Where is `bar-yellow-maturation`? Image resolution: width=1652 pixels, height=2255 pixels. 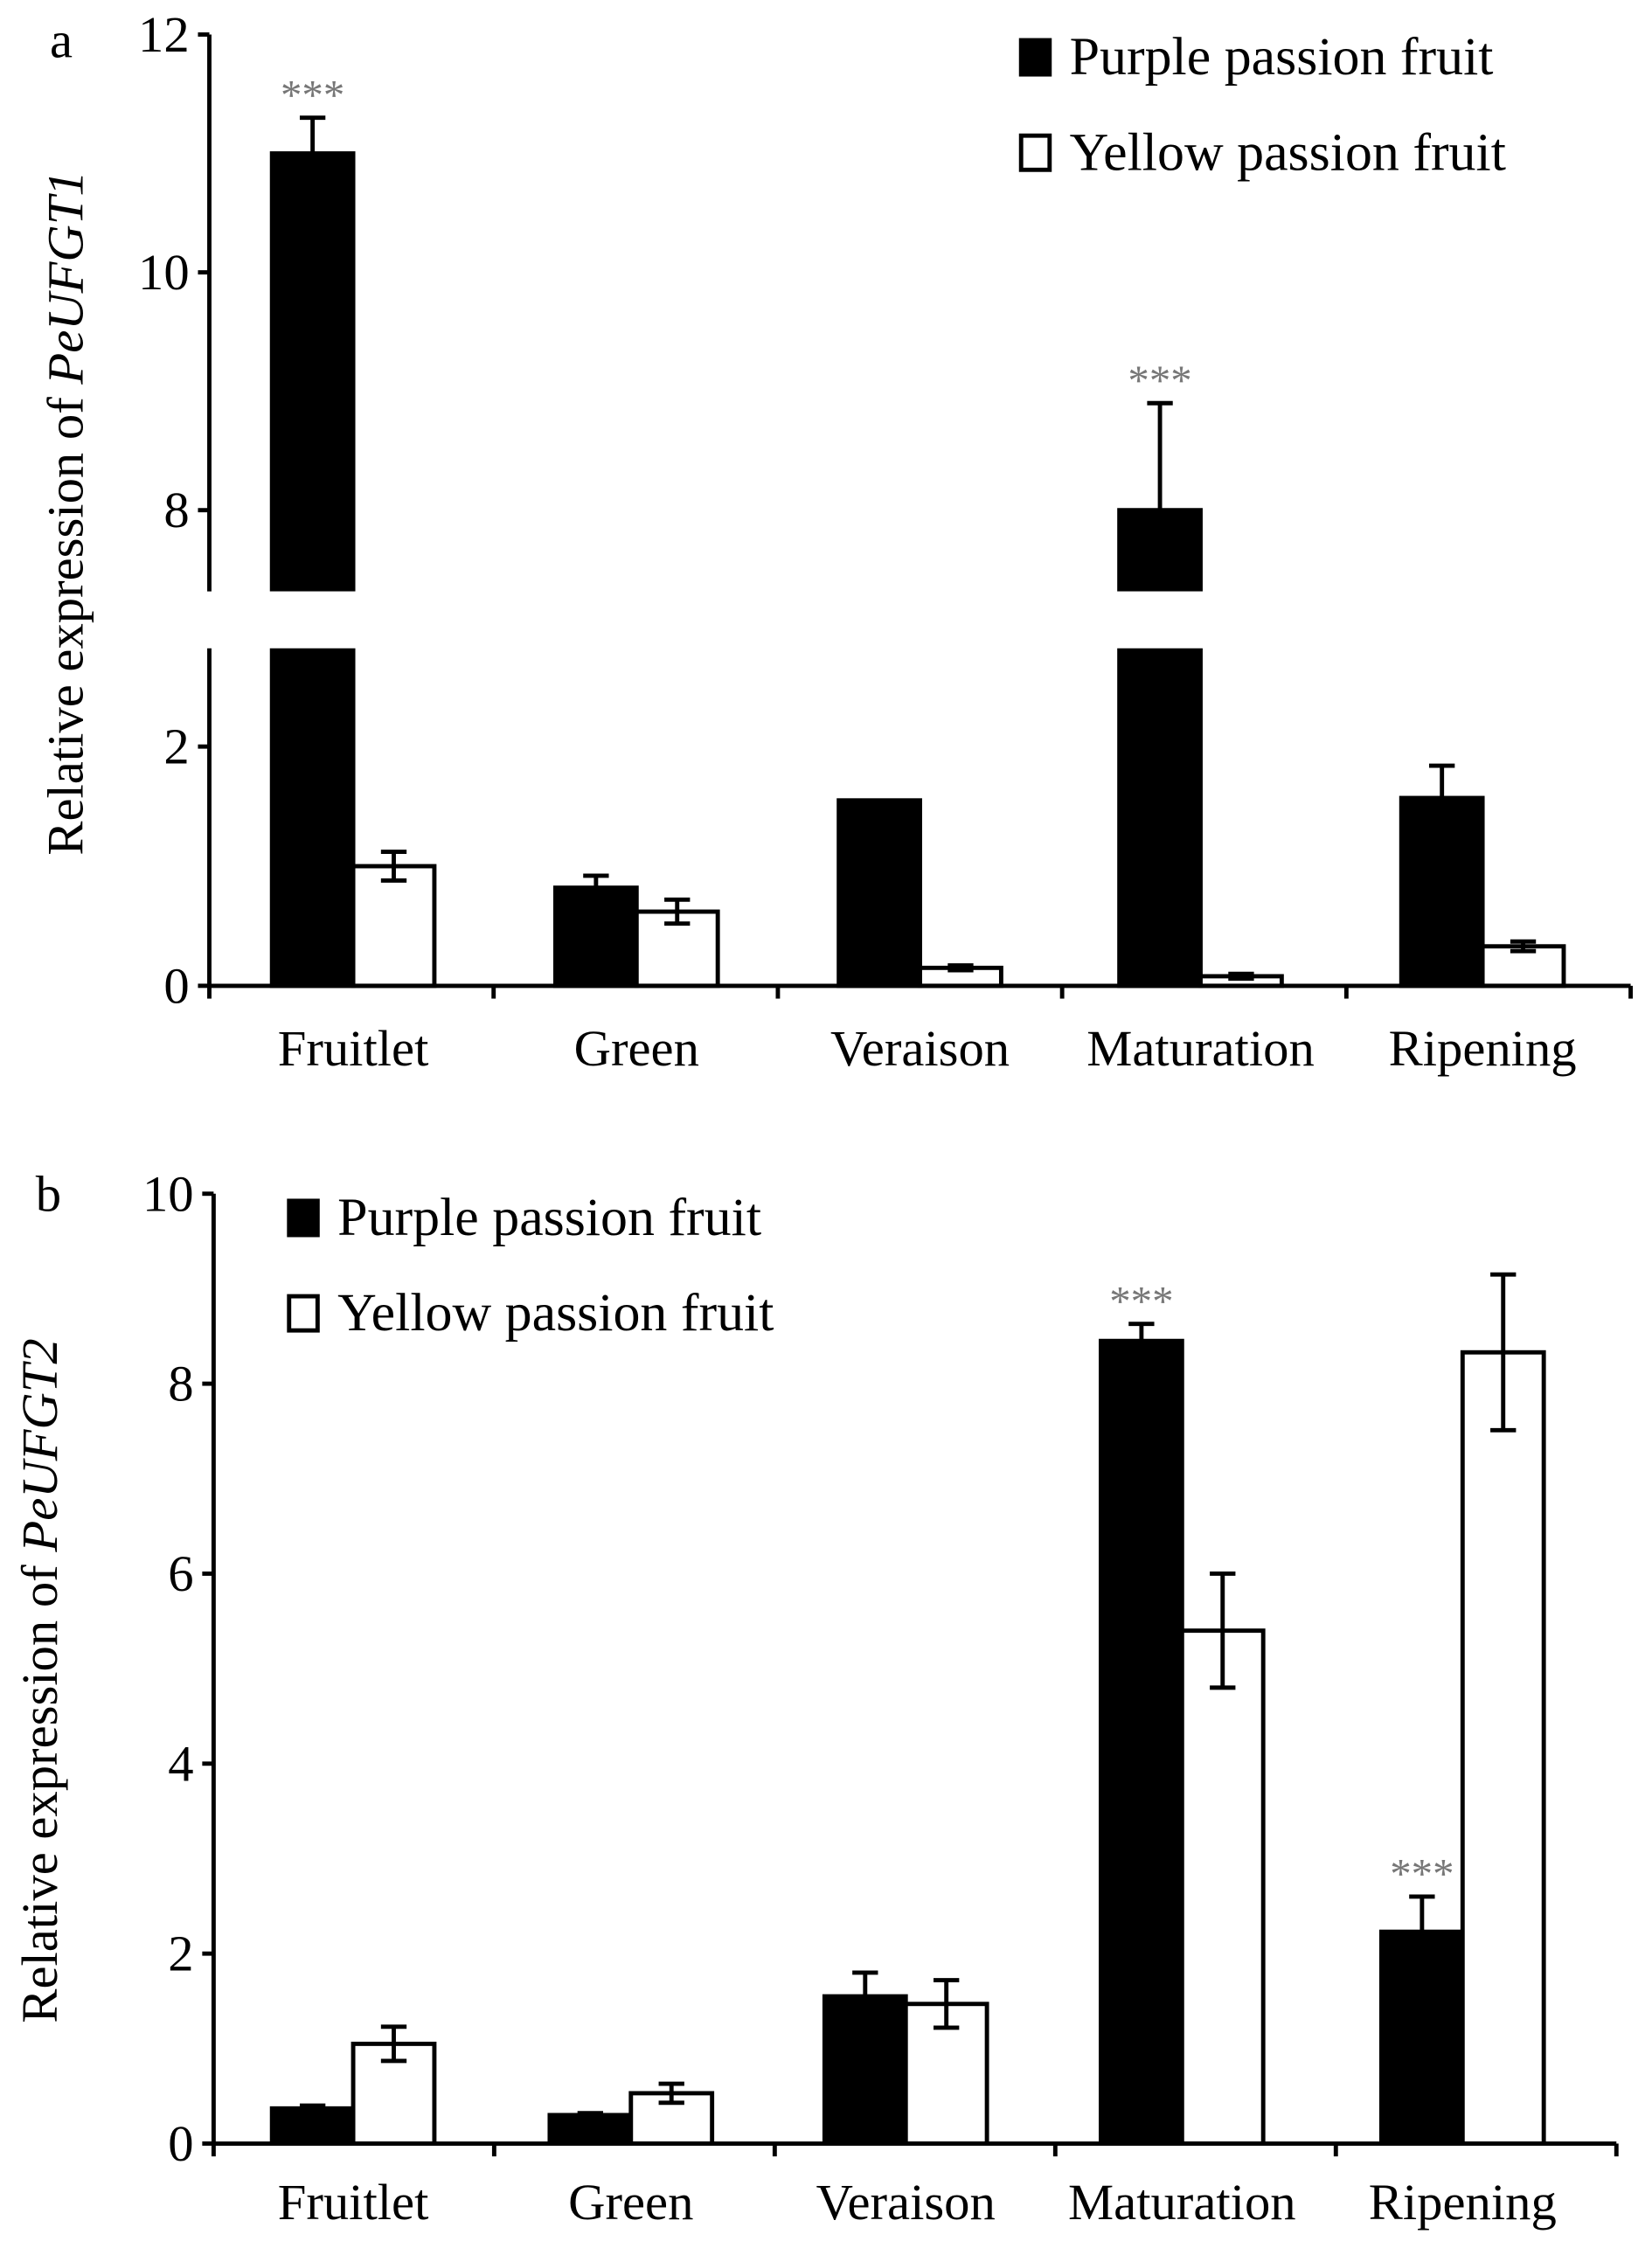 bar-yellow-maturation is located at coordinates (1223, 1887).